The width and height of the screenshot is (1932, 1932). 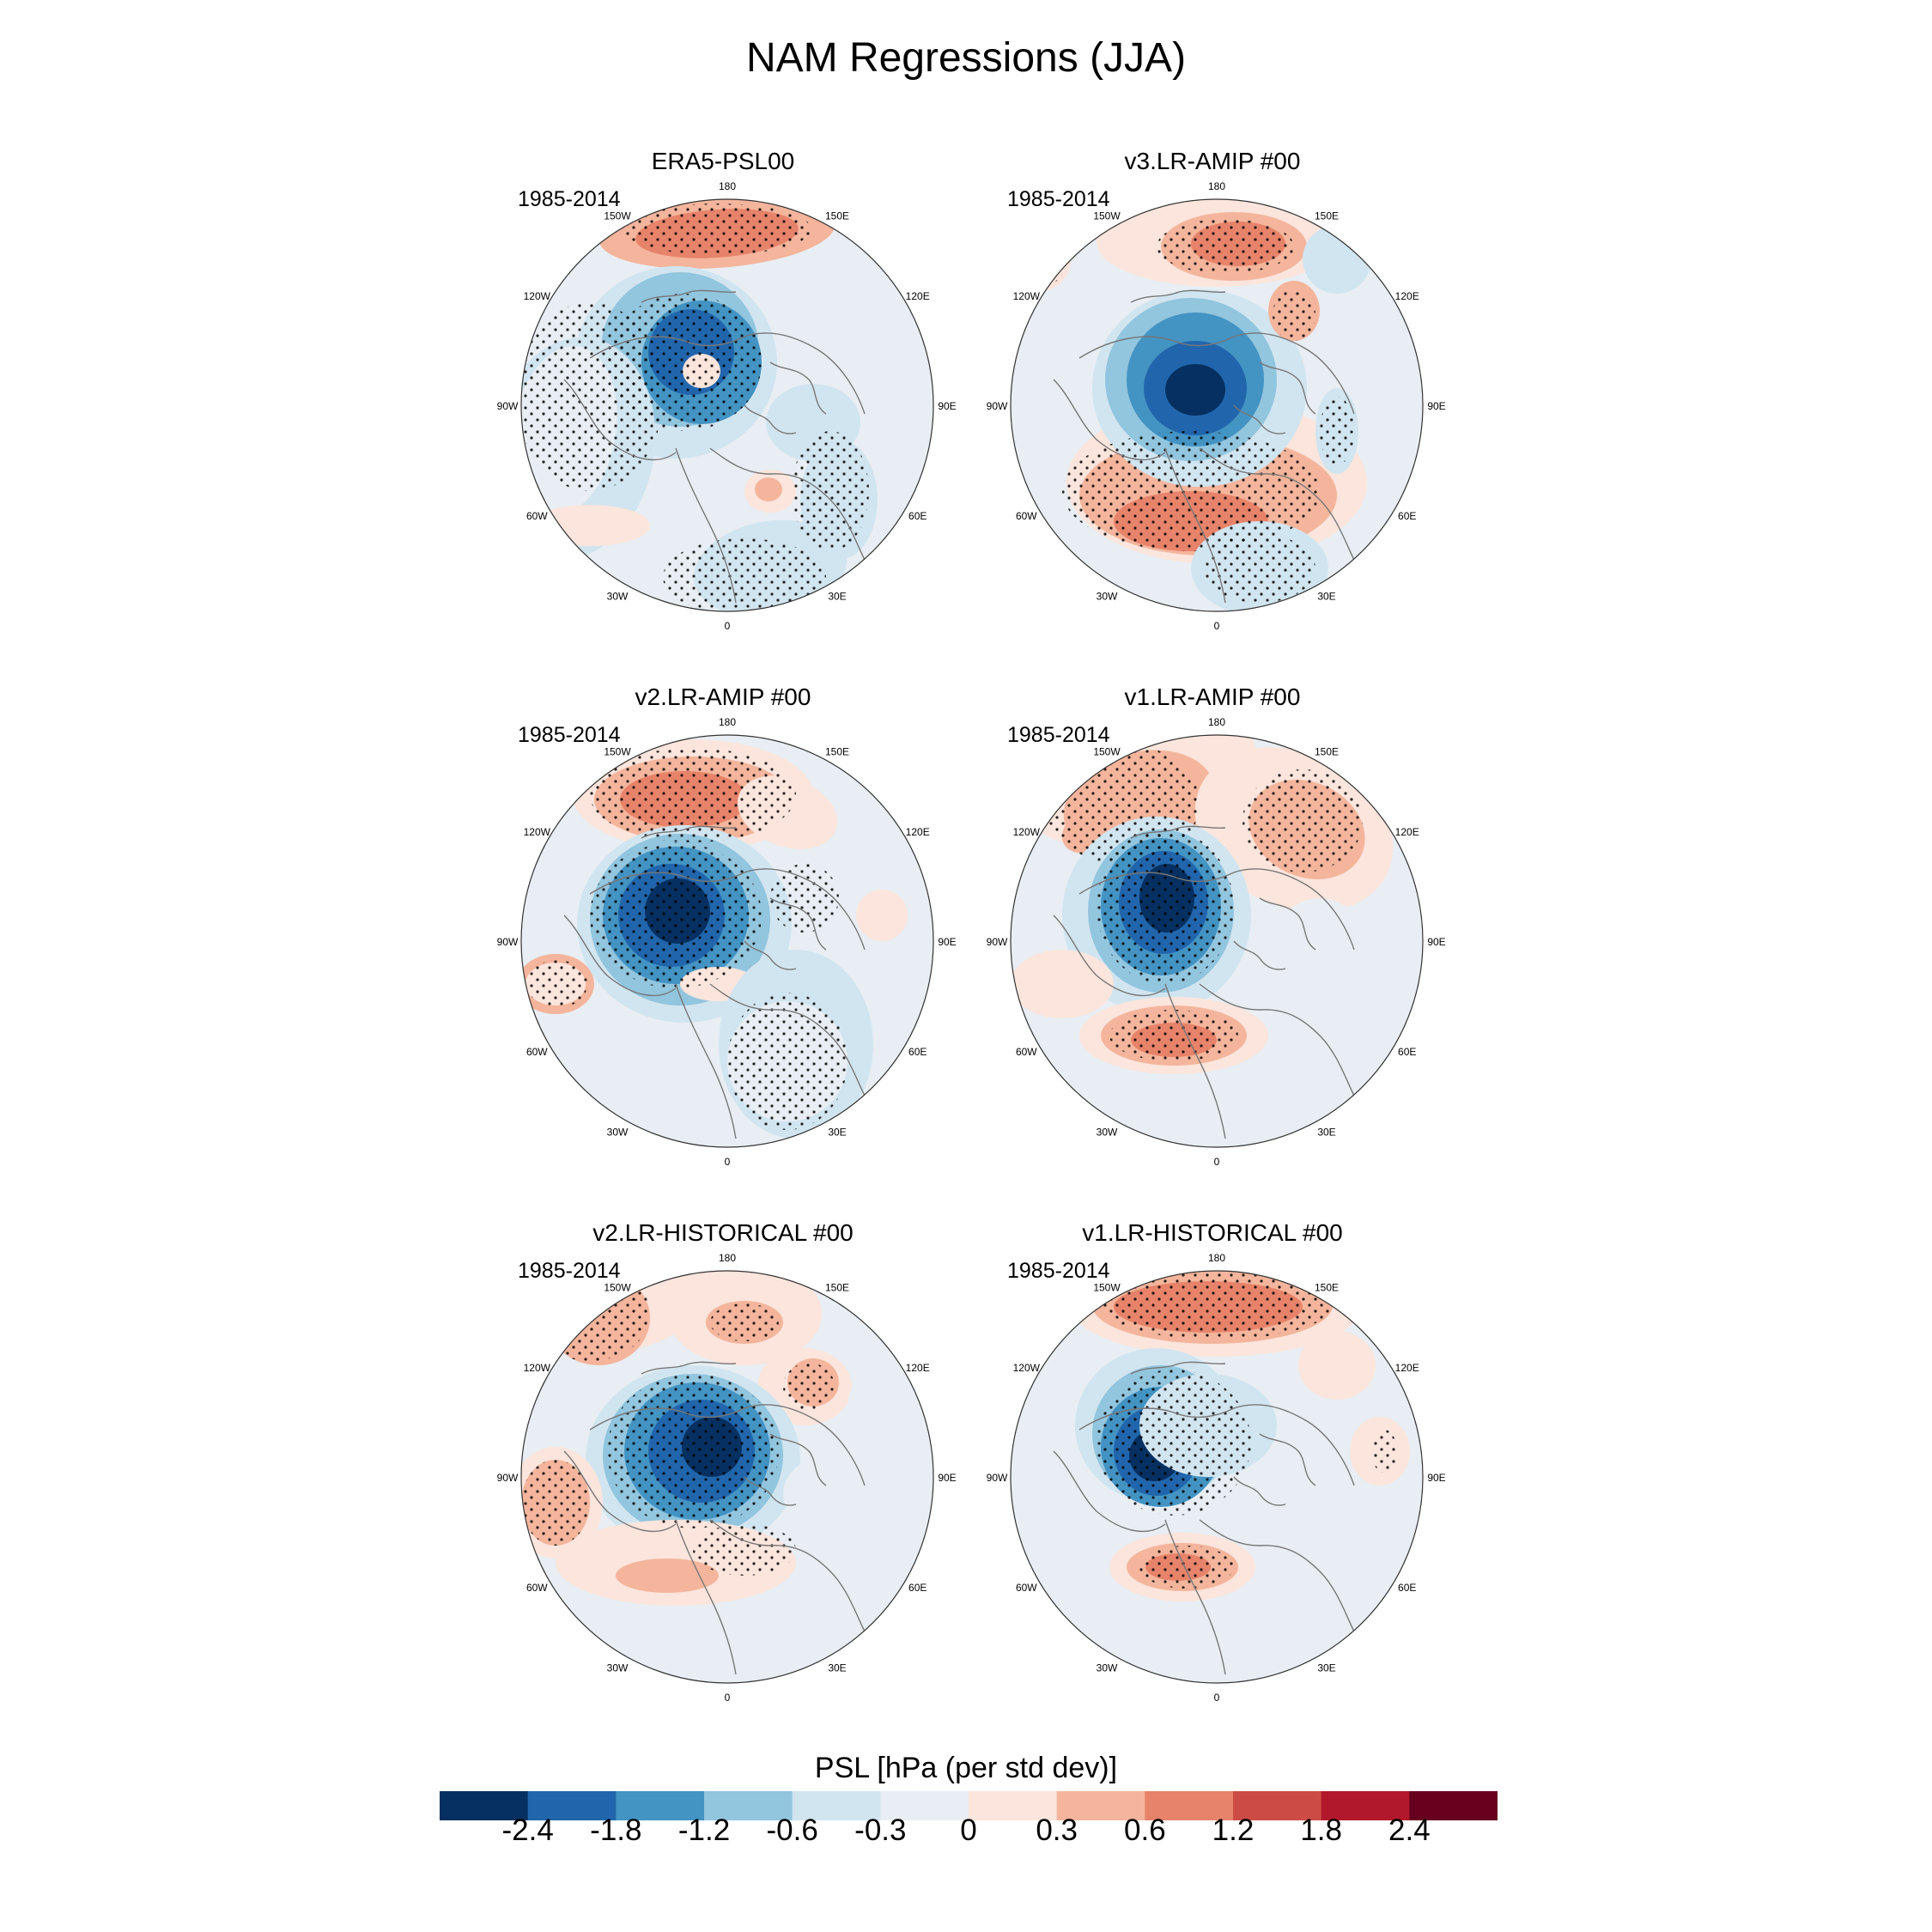 I want to click on colorbar-tick-label: 1.2, so click(x=1233, y=1830).